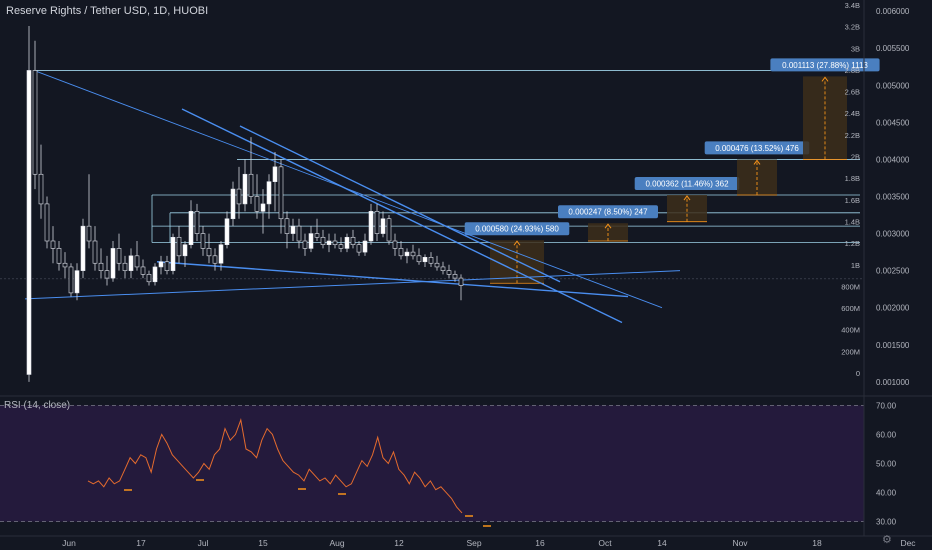 The width and height of the screenshot is (932, 550). I want to click on rsi-tick-label: 40.00, so click(886, 493).